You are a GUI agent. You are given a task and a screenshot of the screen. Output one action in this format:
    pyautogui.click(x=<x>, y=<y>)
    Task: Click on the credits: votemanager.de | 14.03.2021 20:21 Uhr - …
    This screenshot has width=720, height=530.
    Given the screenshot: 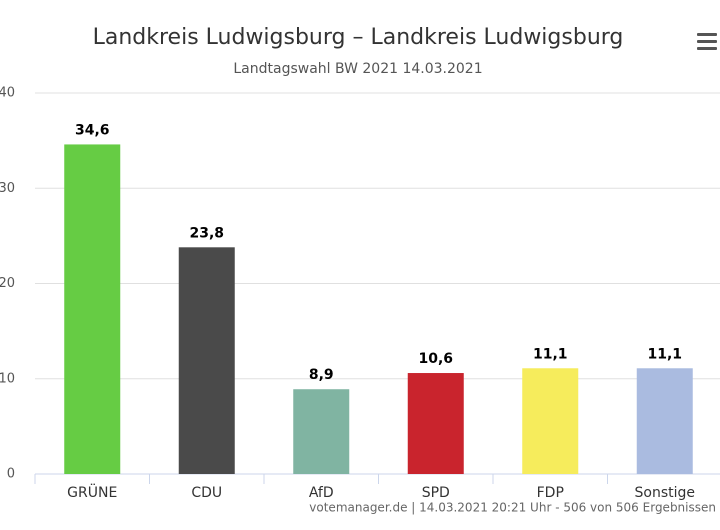 What is the action you would take?
    pyautogui.click(x=512, y=508)
    